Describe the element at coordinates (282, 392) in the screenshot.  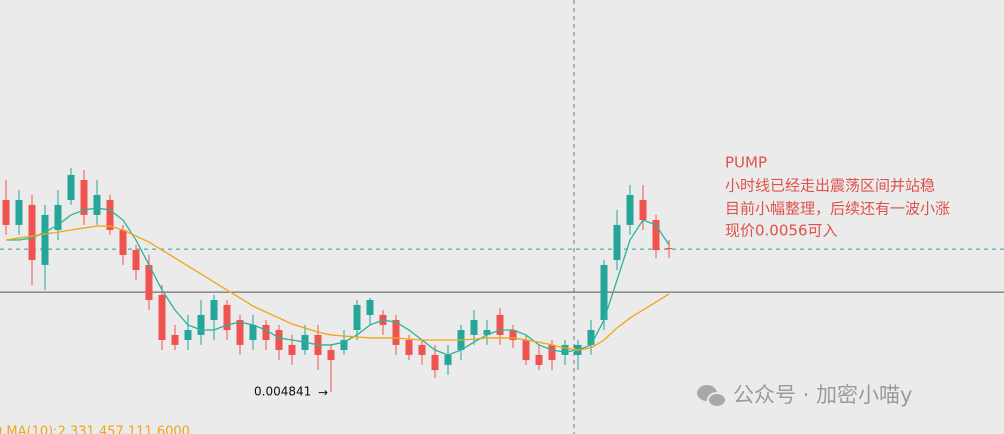
I see `low-label: 0.004841` at that location.